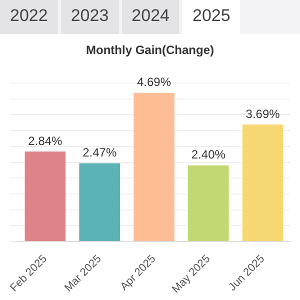 The image size is (300, 300). What do you see at coordinates (99, 153) in the screenshot?
I see `data-label: 2.47%` at bounding box center [99, 153].